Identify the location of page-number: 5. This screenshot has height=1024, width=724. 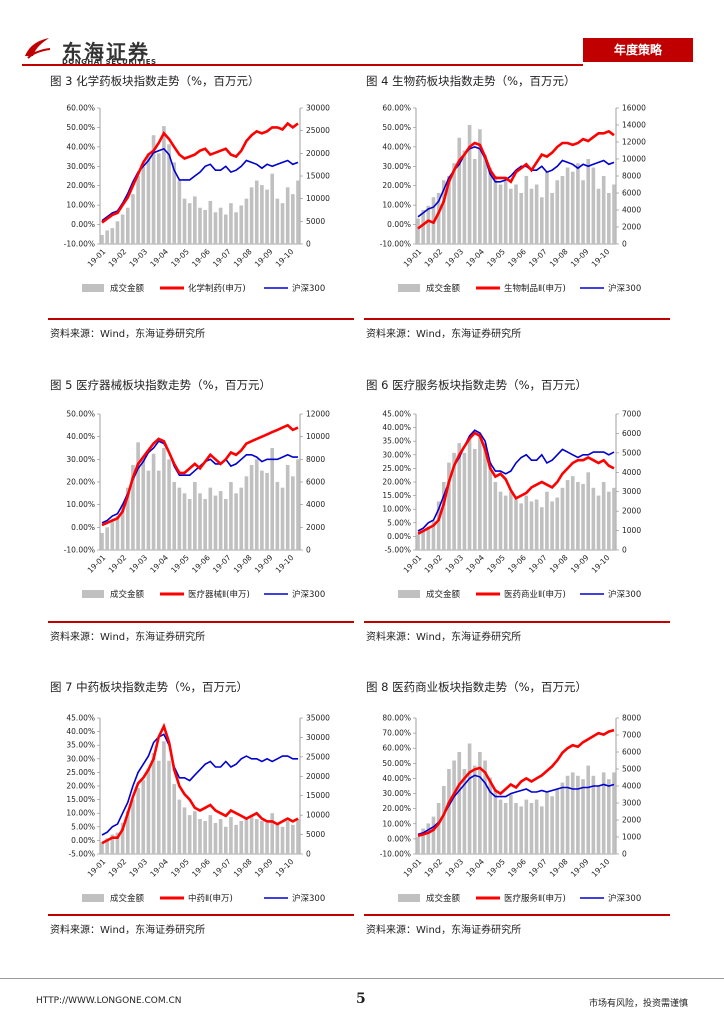
(361, 999).